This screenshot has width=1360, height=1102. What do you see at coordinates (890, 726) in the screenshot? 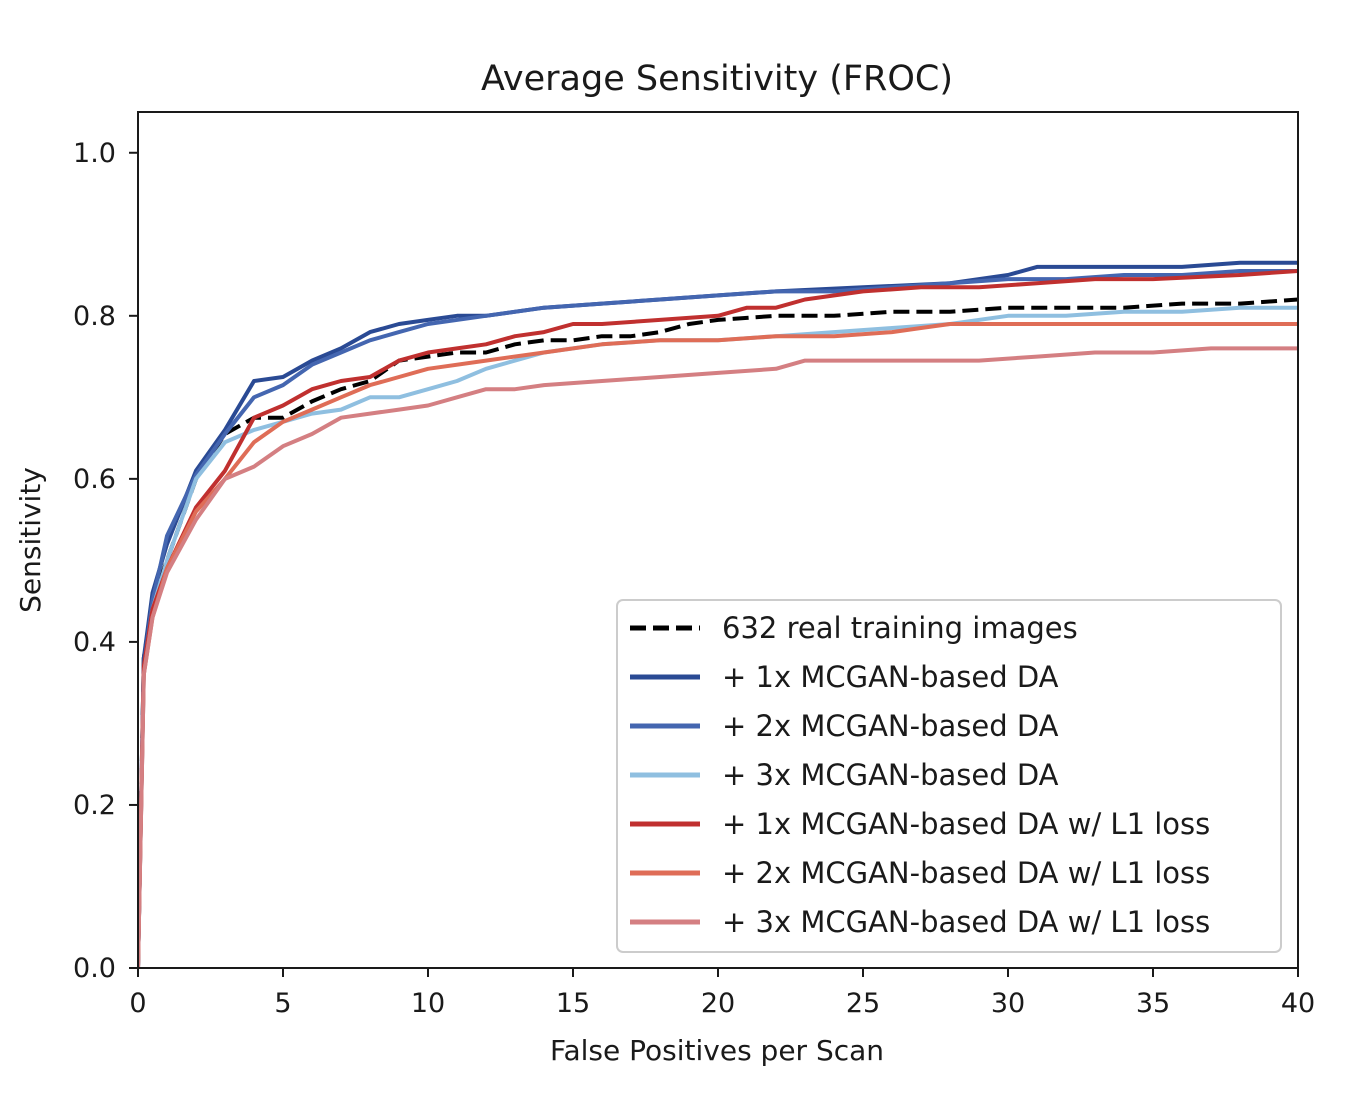
I see `legend-label-3: + 2x MCGAN-based DA` at bounding box center [890, 726].